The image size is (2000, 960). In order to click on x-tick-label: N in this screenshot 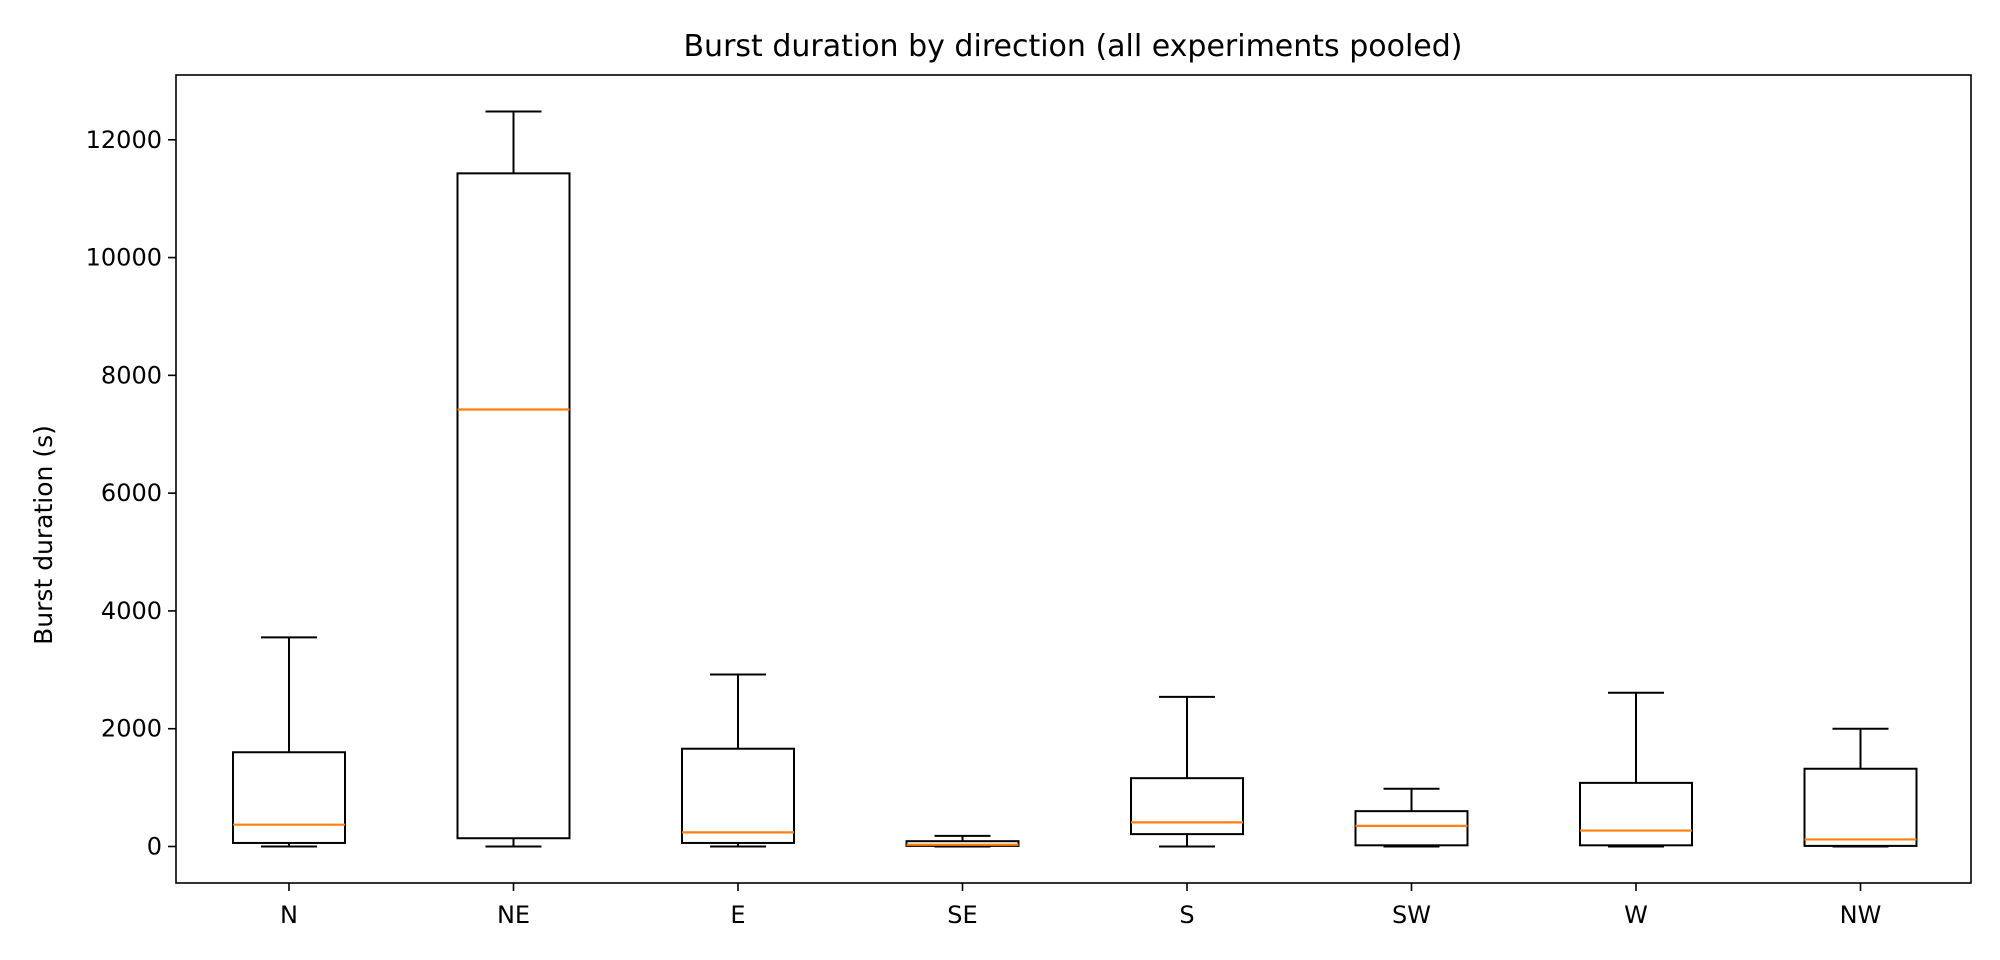, I will do `click(289, 915)`.